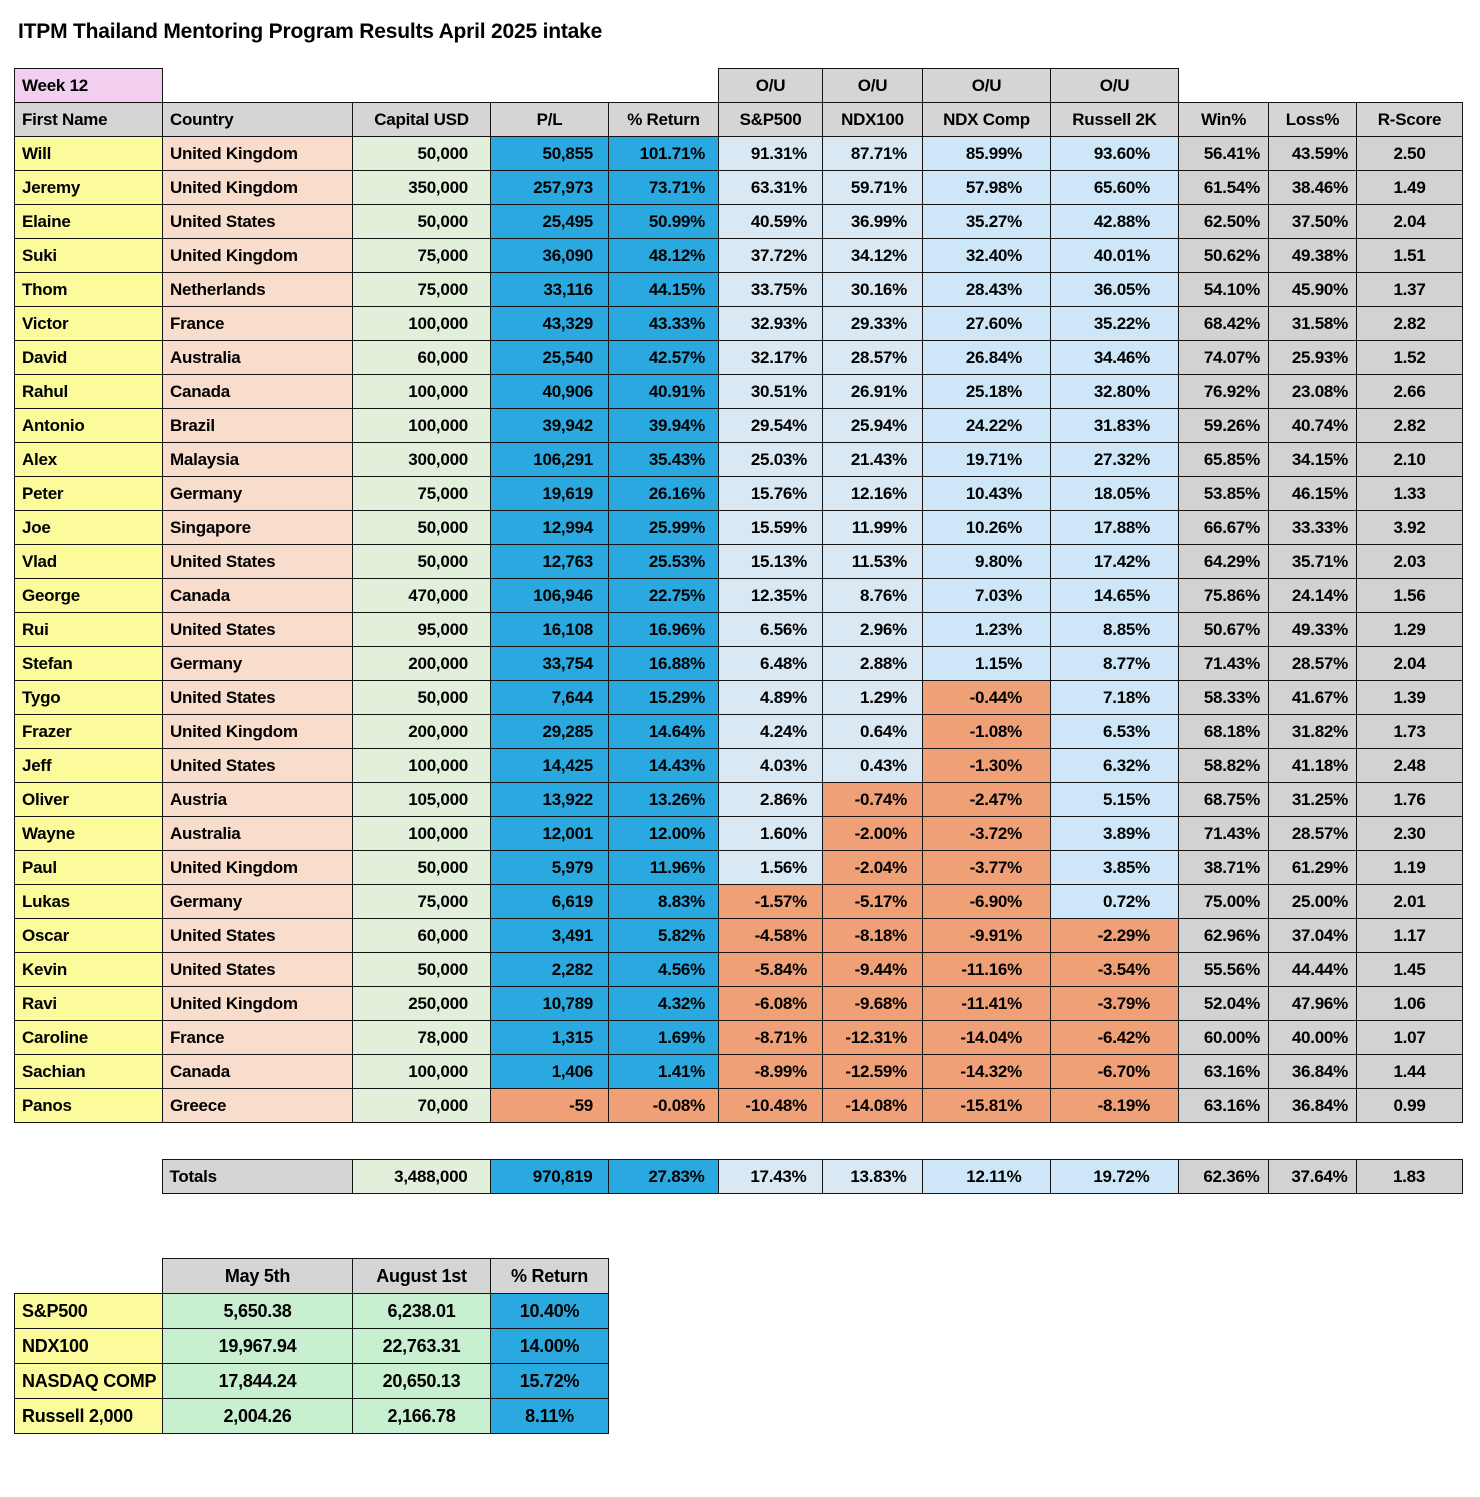 Image resolution: width=1480 pixels, height=1497 pixels. What do you see at coordinates (1114, 935) in the screenshot?
I see `cell-ou-russell: -2.29%` at bounding box center [1114, 935].